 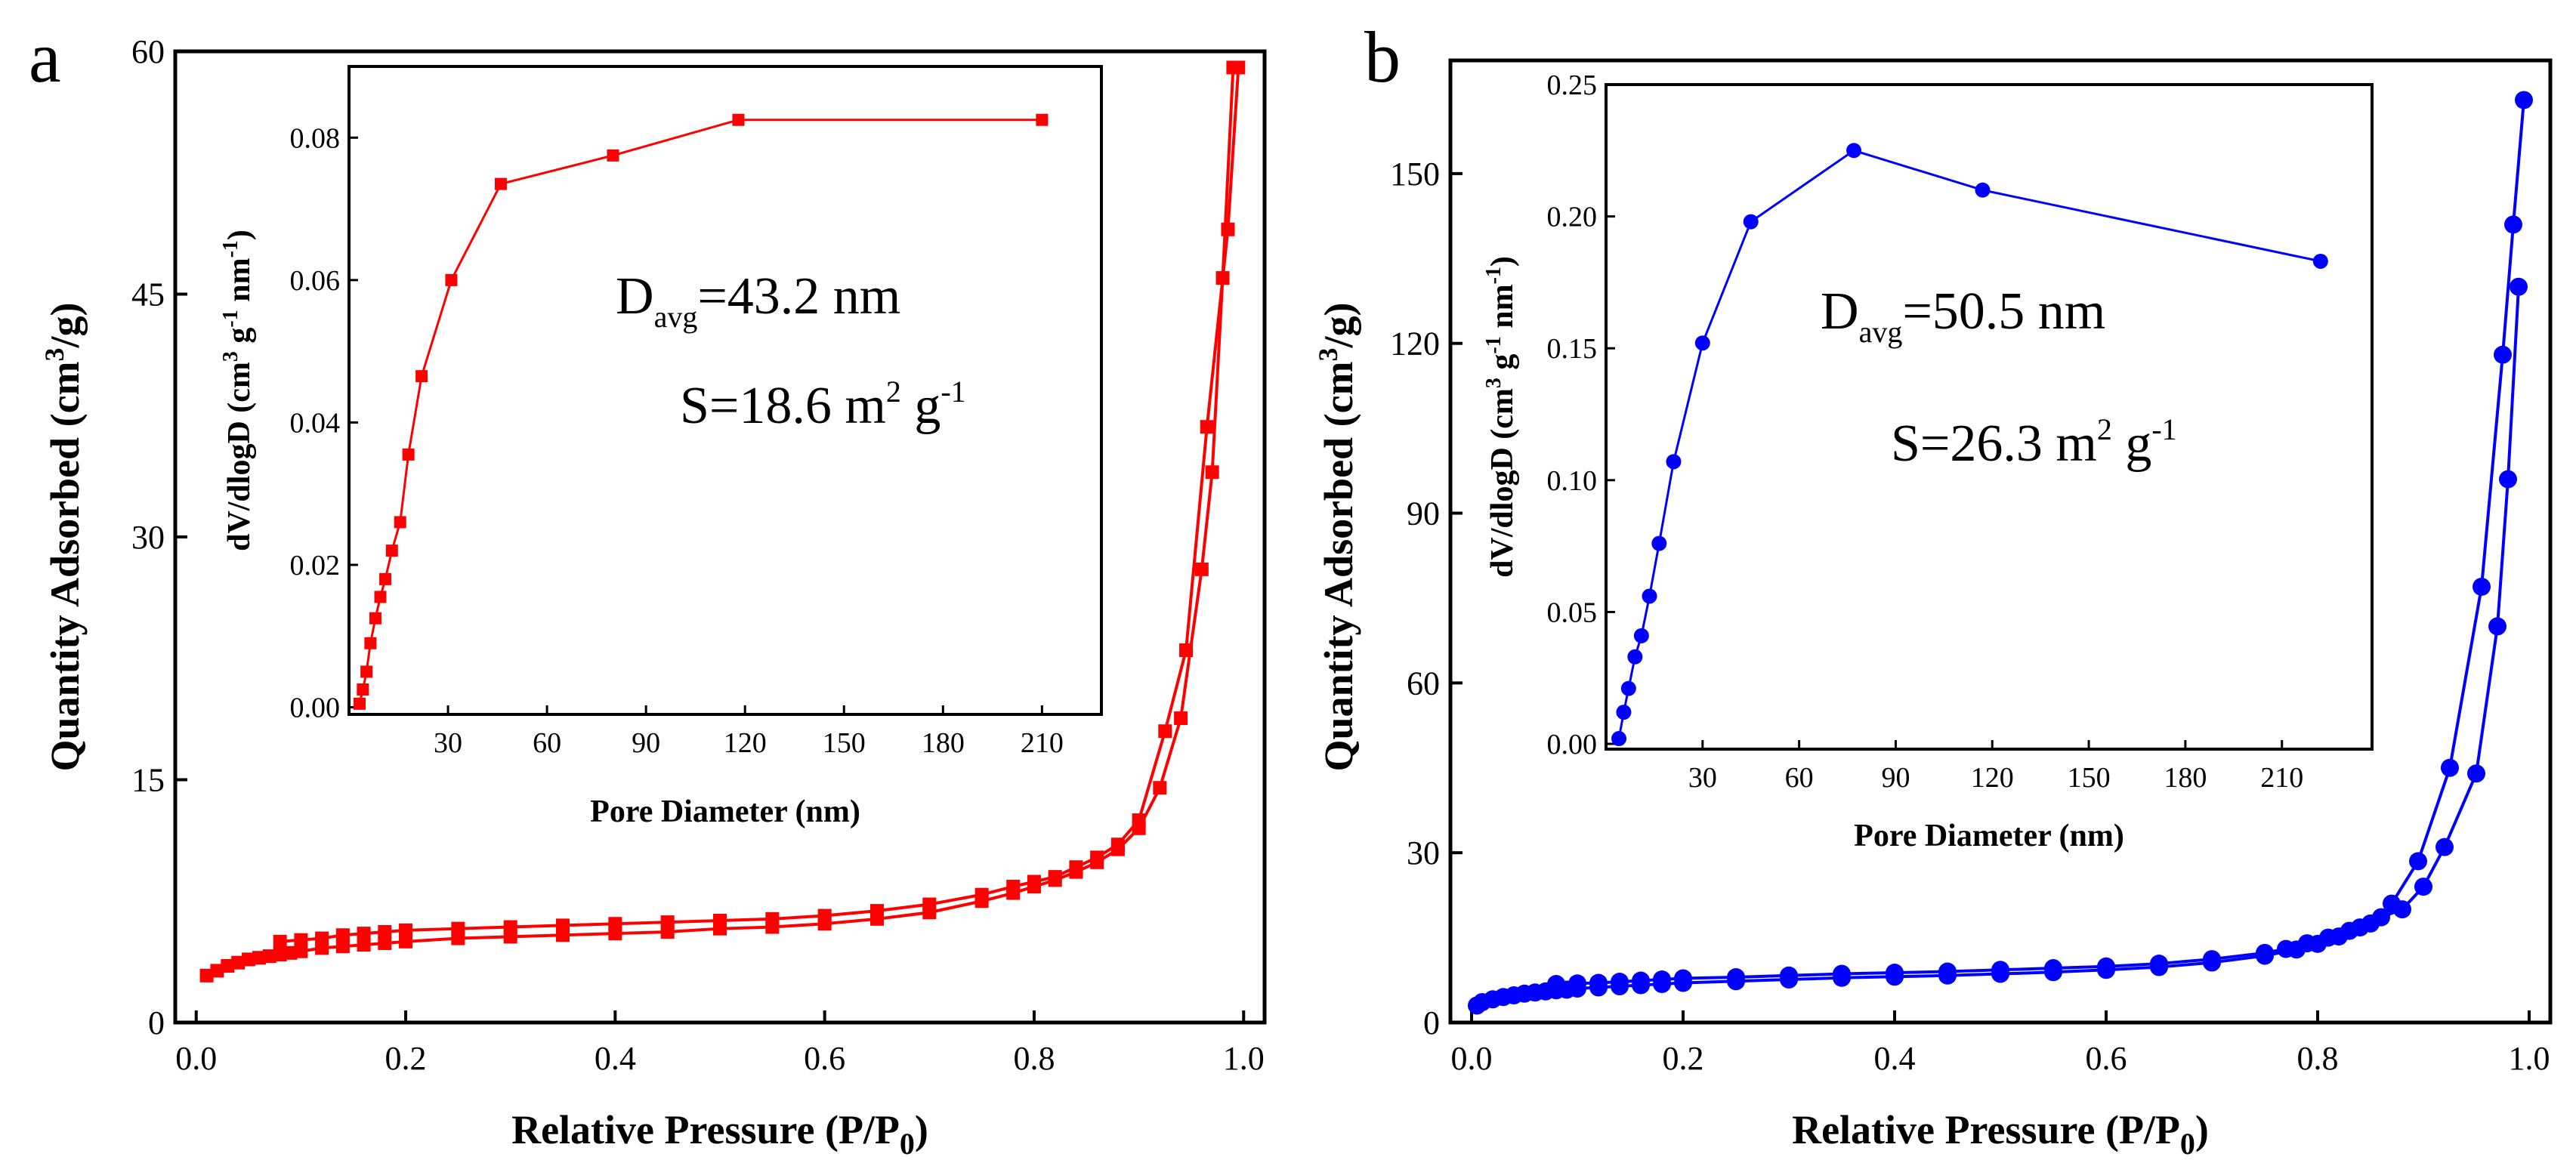 What do you see at coordinates (1989, 836) in the screenshot?
I see `inset-x-axis-label-b: Pore Diameter (nm)` at bounding box center [1989, 836].